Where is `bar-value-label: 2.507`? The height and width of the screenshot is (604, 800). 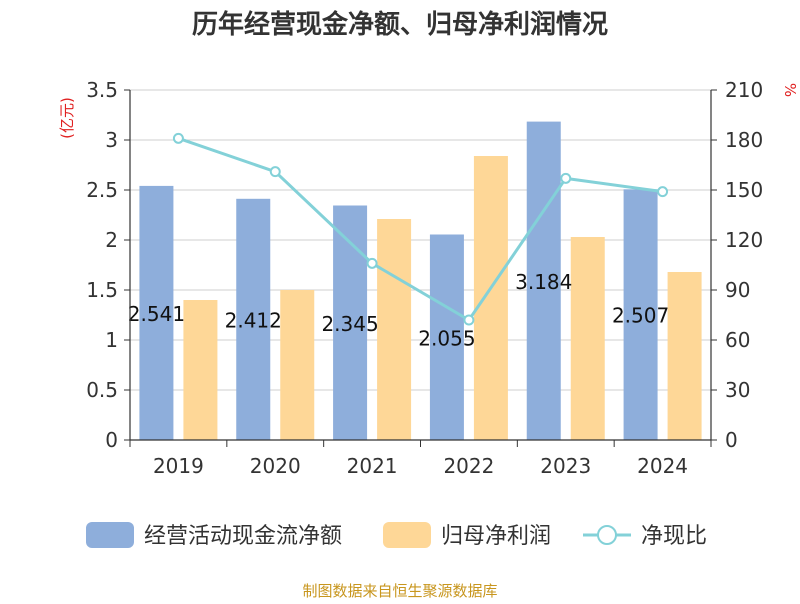
bar-value-label: 2.507 is located at coordinates (640, 316).